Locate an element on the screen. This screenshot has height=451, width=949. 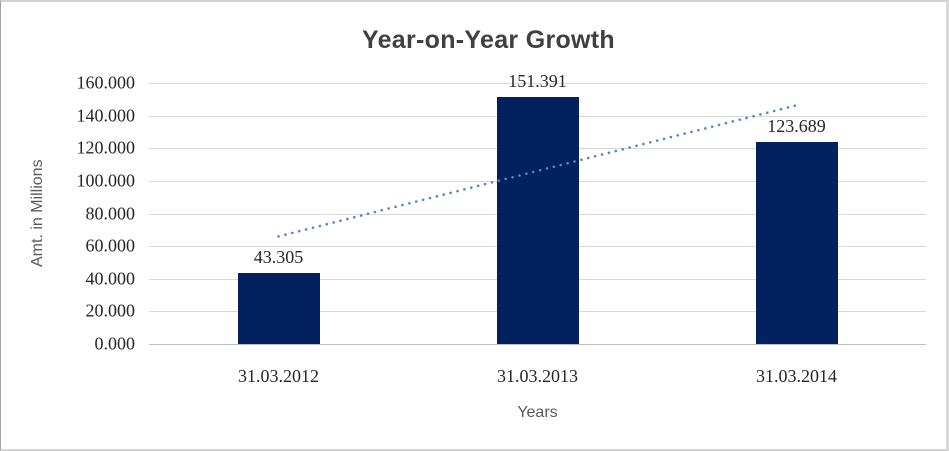
bar-31.03.2014 is located at coordinates (796, 243).